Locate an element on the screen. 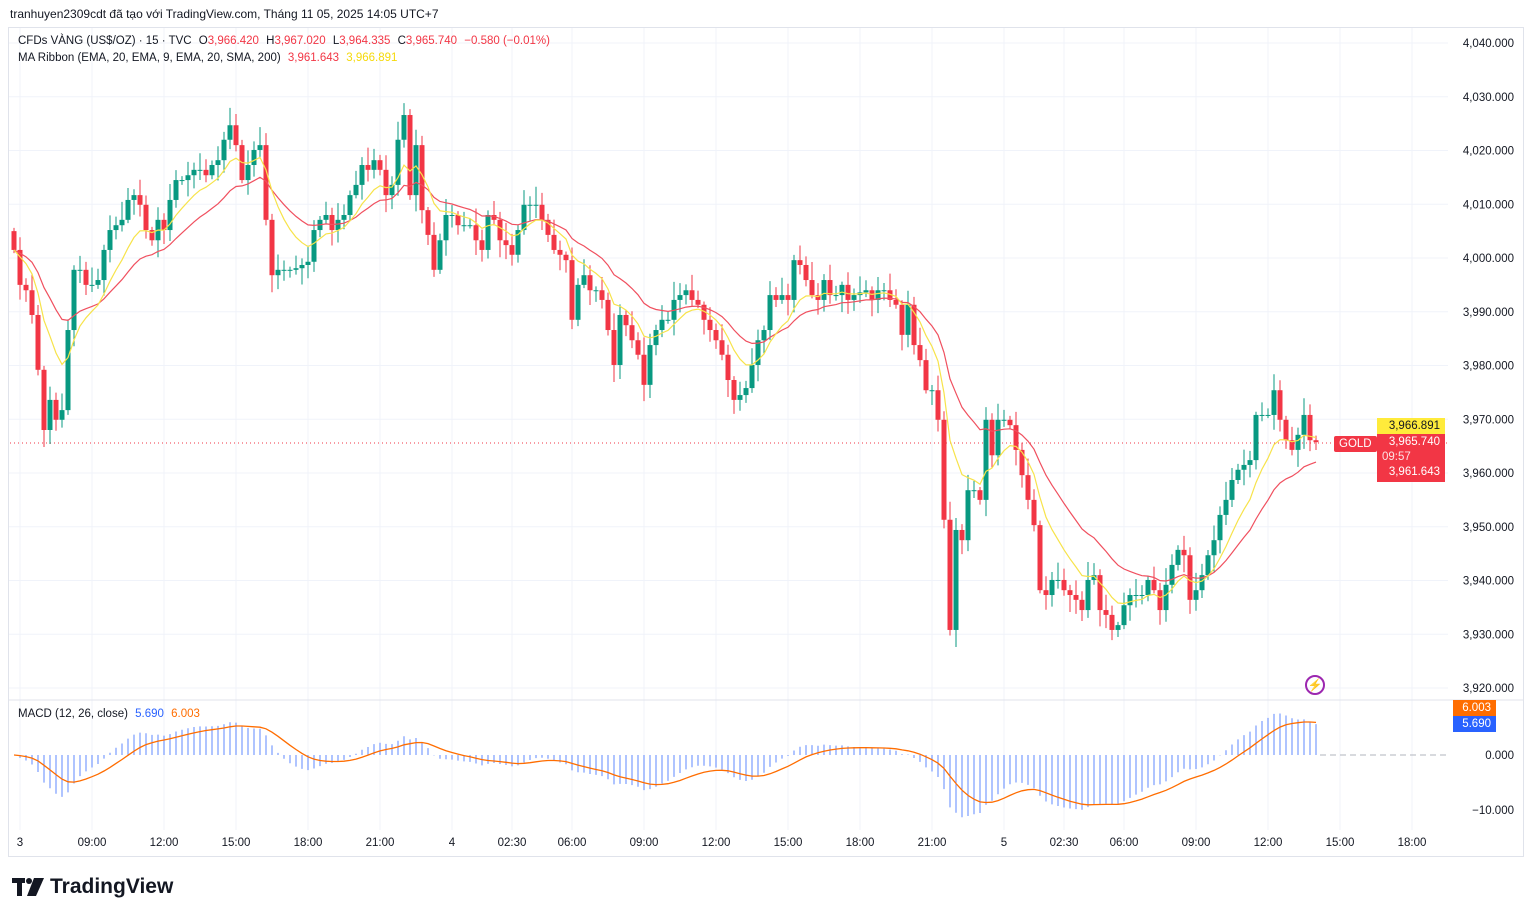 The width and height of the screenshot is (1534, 917). bar-countdown: 09:57 is located at coordinates (1396, 457).